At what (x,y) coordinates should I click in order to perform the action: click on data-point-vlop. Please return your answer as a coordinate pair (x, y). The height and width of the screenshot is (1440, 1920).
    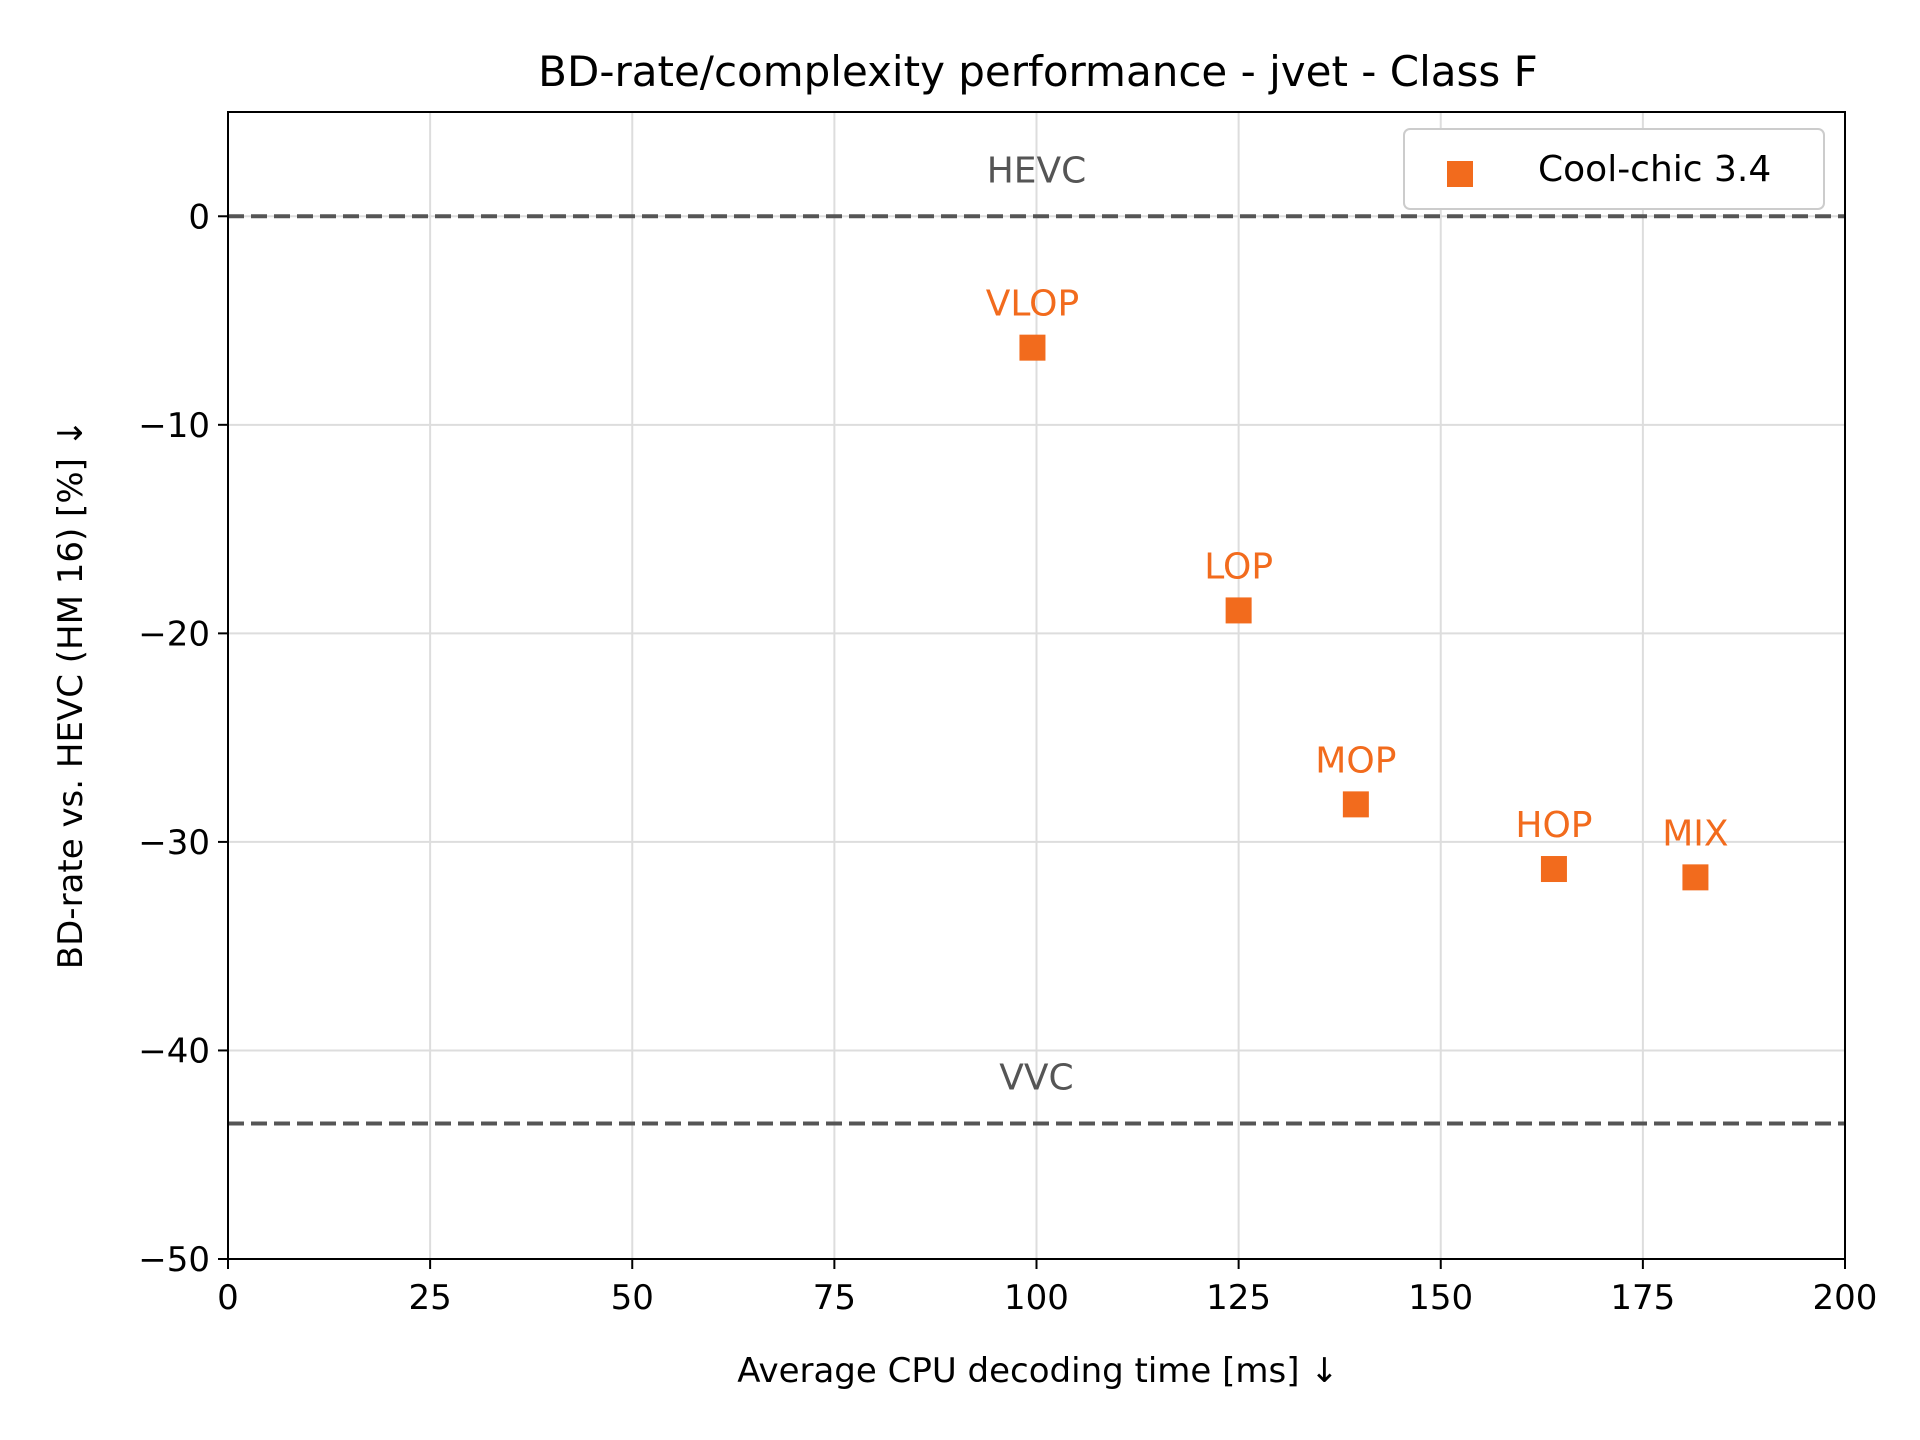
    Looking at the image, I should click on (1032, 347).